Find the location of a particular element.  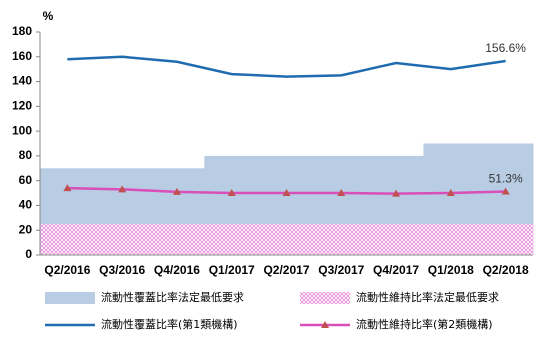

y-tick-label: 20 is located at coordinates (26, 229).